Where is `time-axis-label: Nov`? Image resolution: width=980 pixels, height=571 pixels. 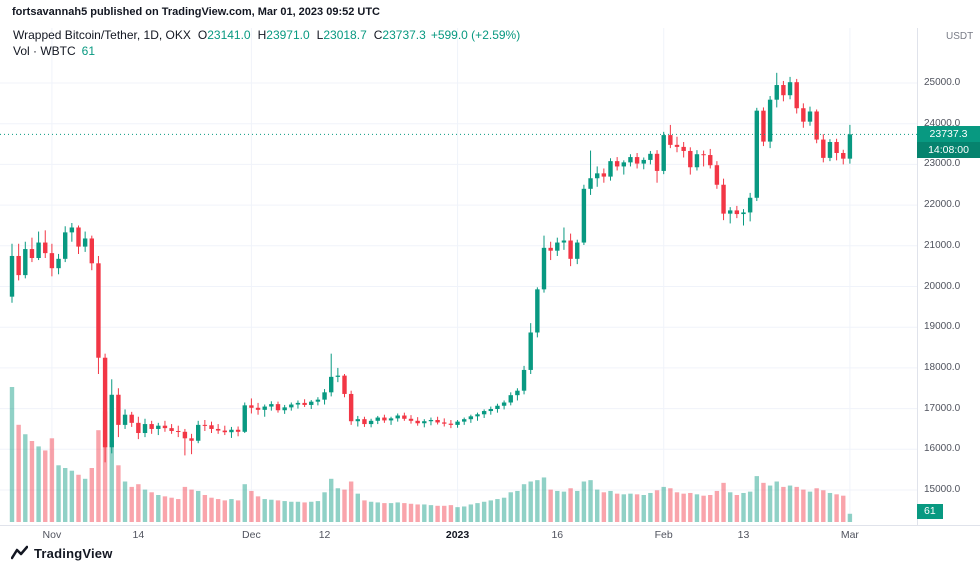
time-axis-label: Nov is located at coordinates (52, 535).